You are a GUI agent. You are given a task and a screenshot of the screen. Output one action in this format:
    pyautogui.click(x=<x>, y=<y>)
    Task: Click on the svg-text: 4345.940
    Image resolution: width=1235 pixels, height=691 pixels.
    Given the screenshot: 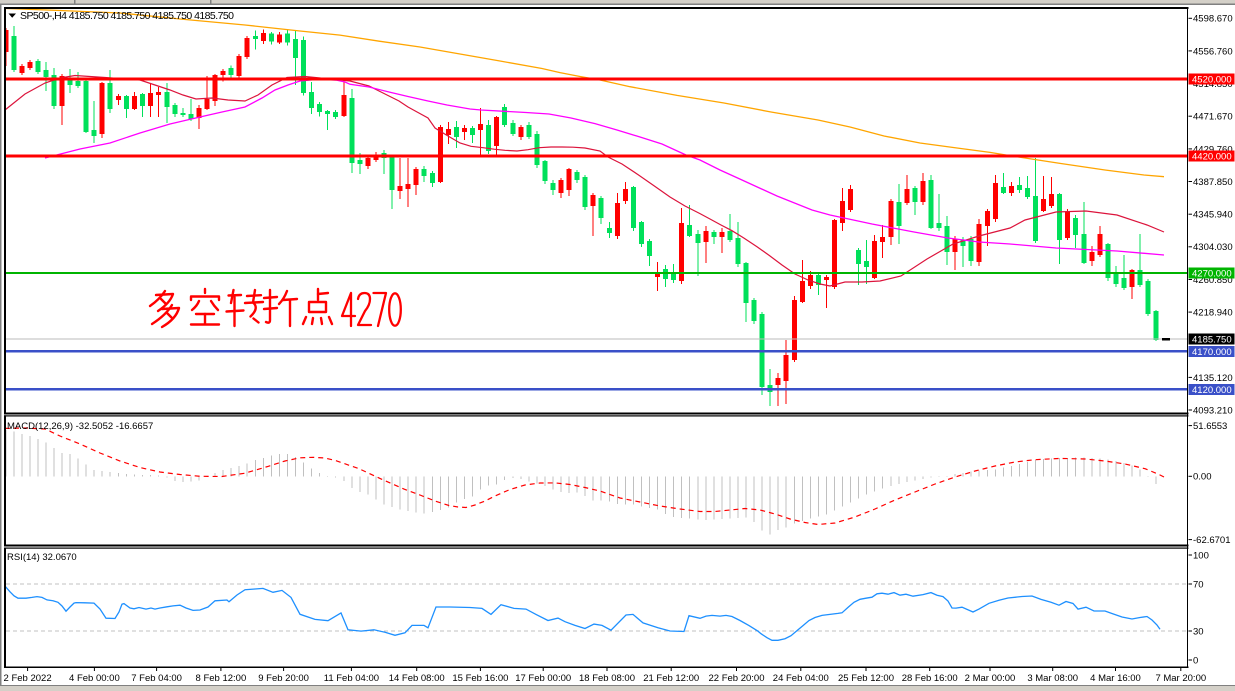 What is the action you would take?
    pyautogui.click(x=1213, y=215)
    